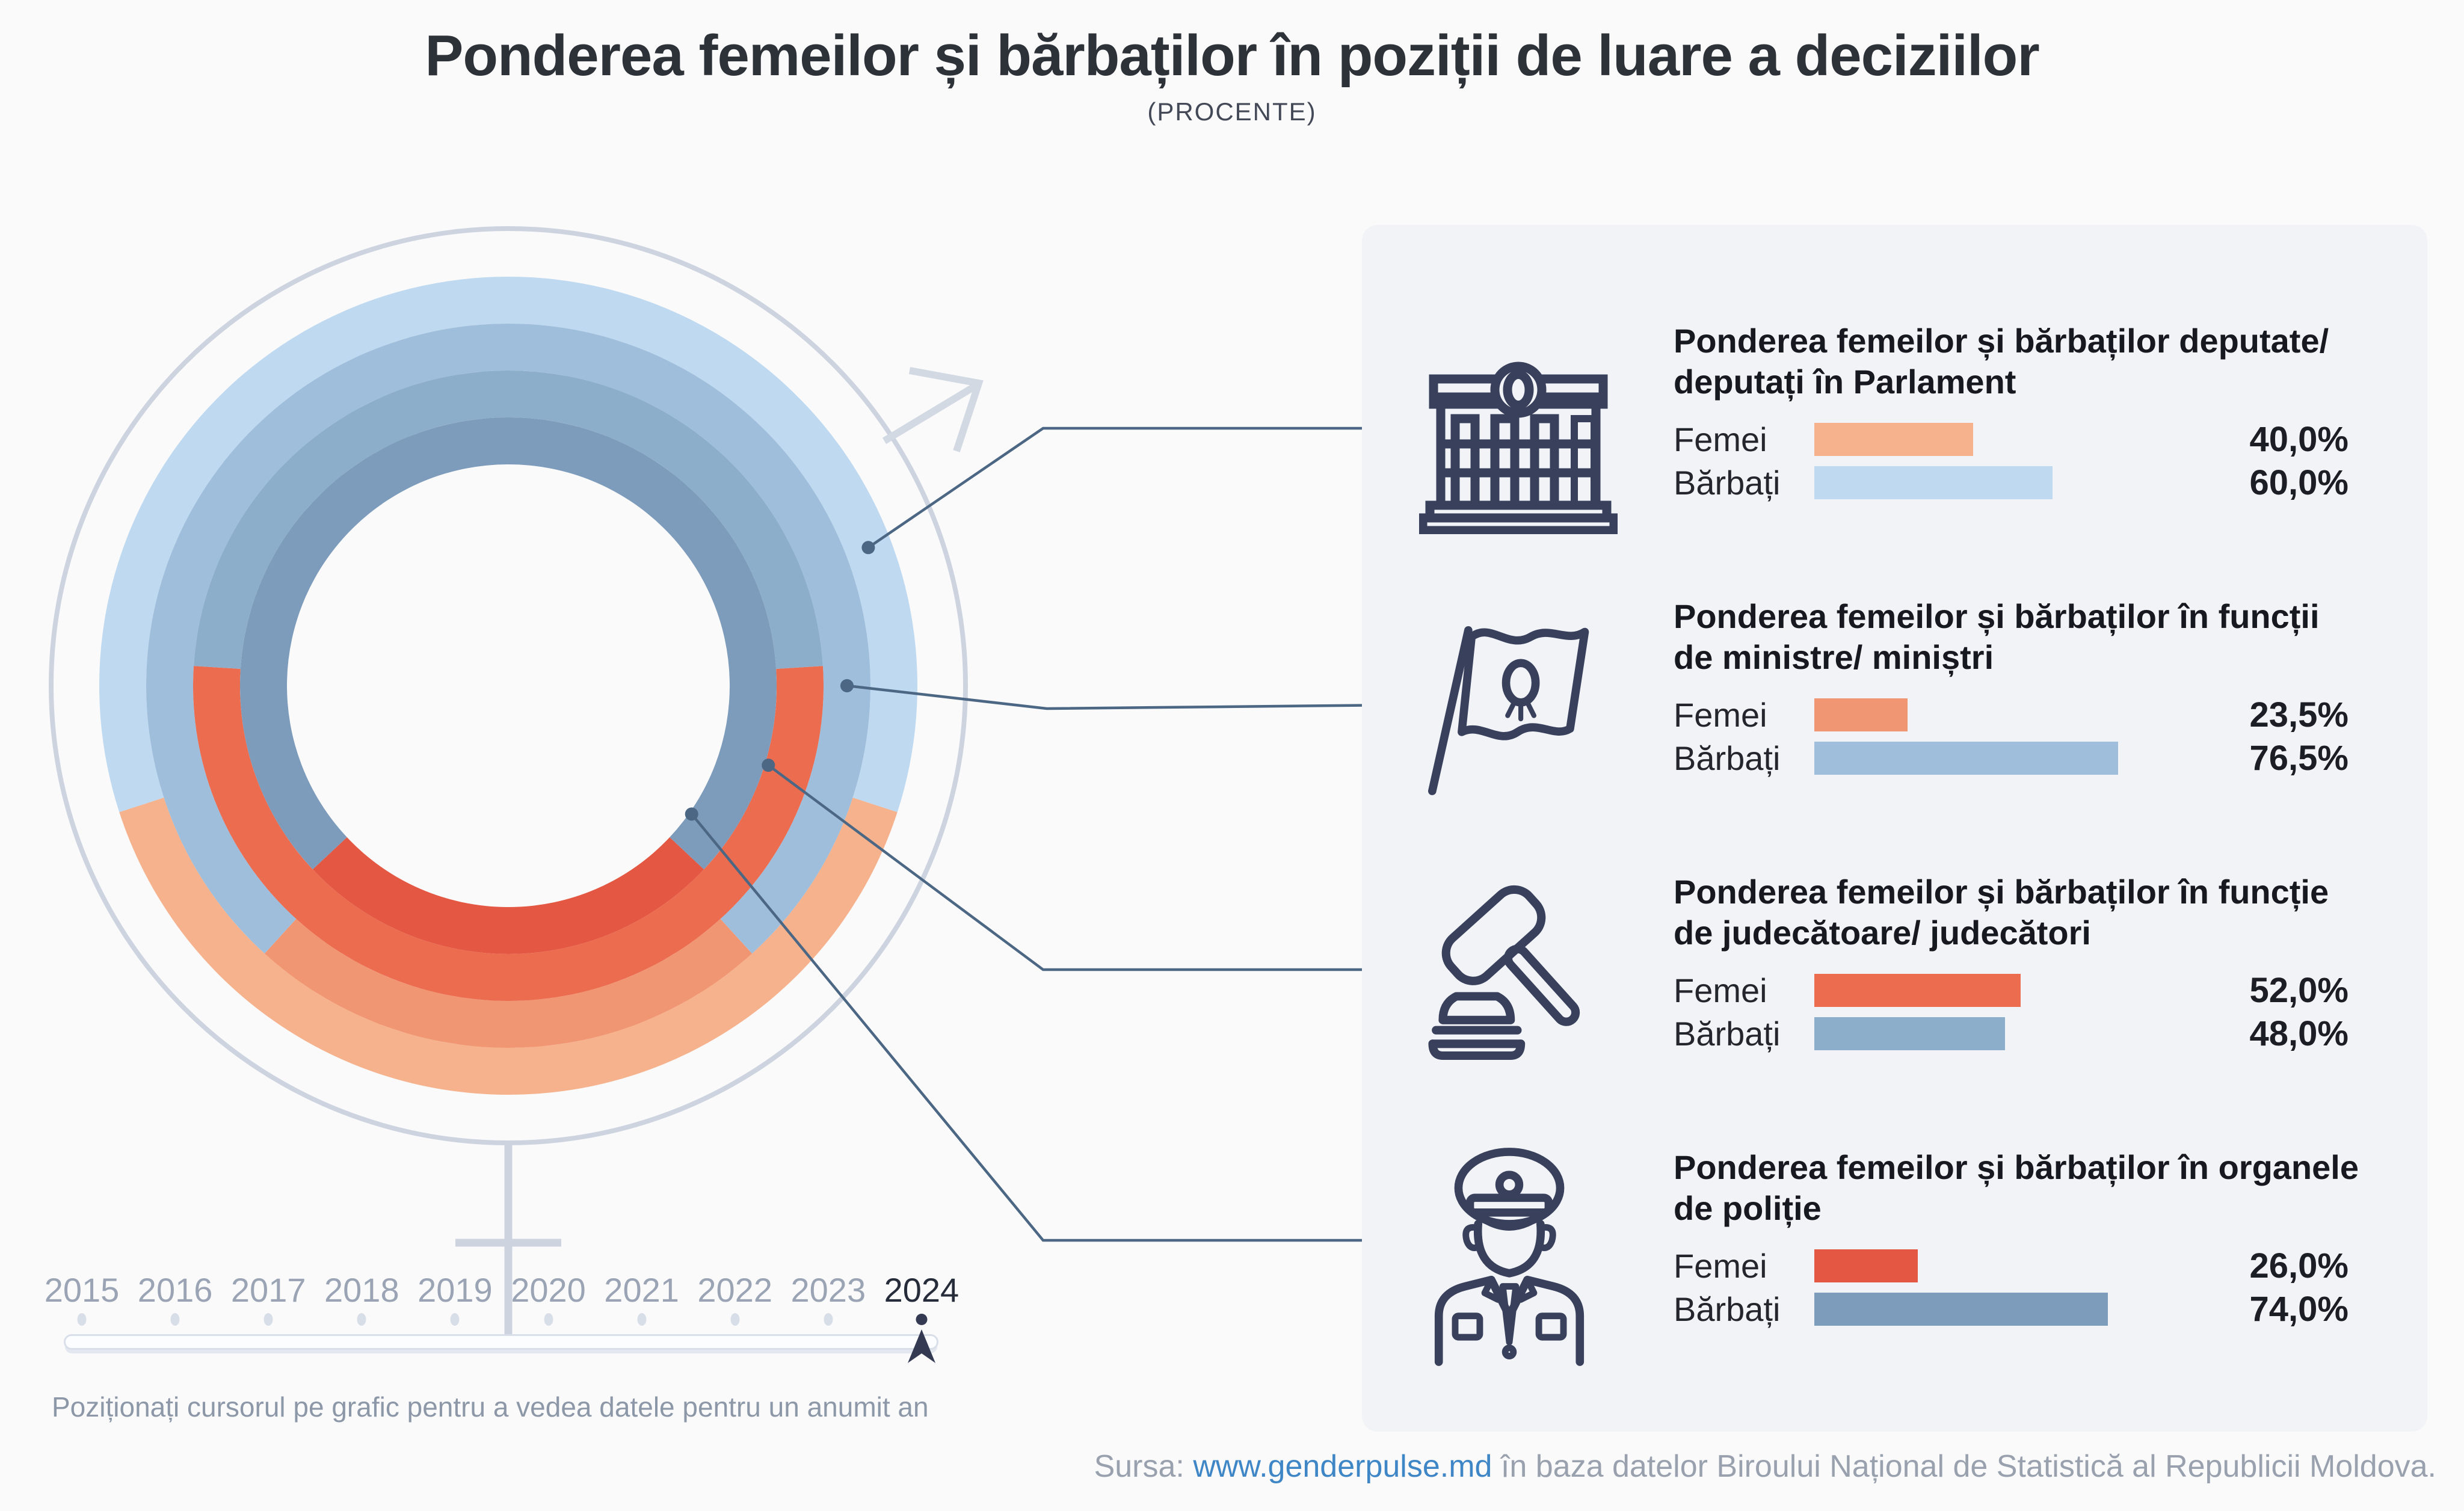 This screenshot has width=2464, height=1511. I want to click on timeline-dot-2018, so click(361, 1319).